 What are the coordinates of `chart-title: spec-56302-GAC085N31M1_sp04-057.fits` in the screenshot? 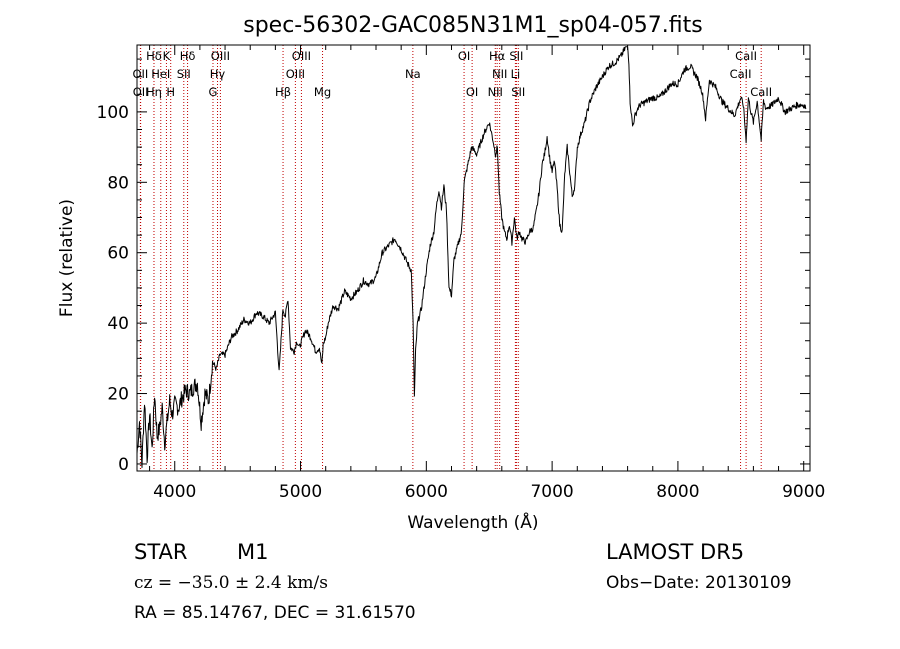 It's located at (473, 25).